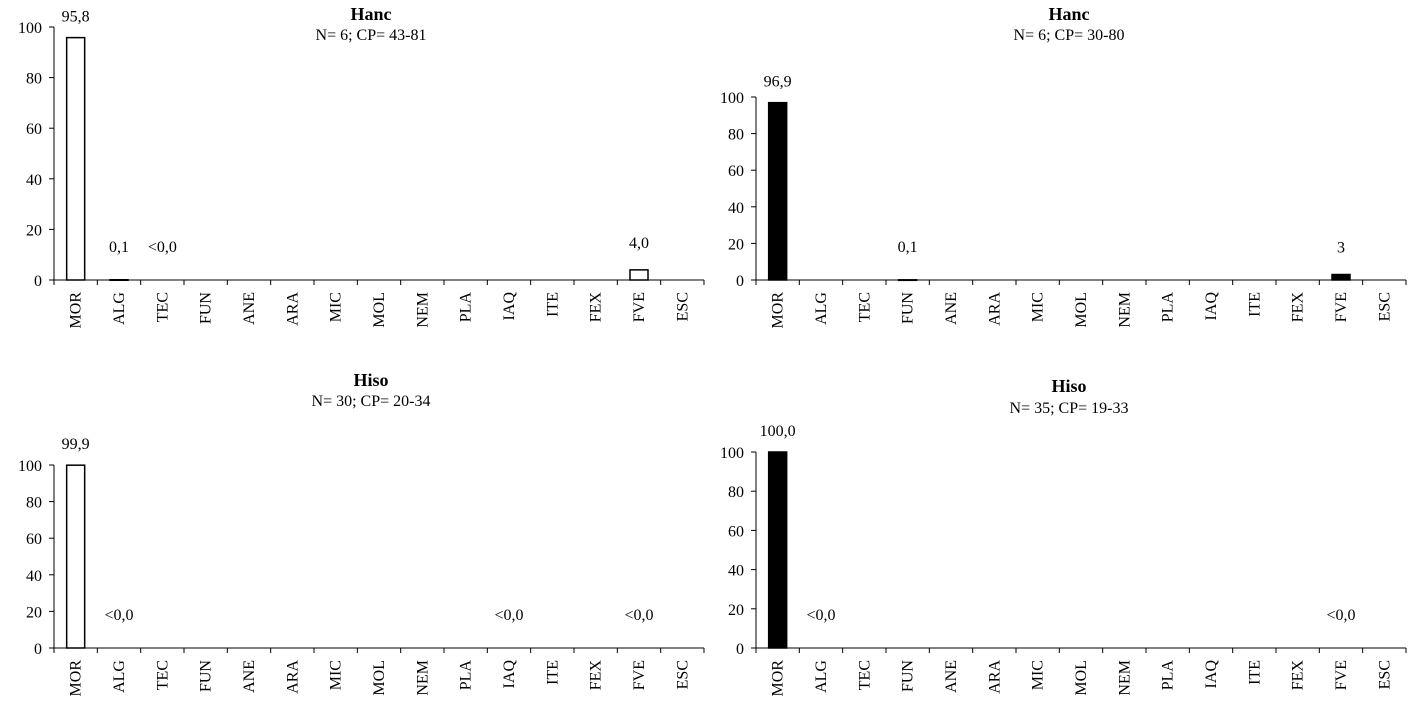 This screenshot has height=715, width=1415. What do you see at coordinates (1069, 35) in the screenshot?
I see `chart-subtitle: N= 6; CP= 30-80` at bounding box center [1069, 35].